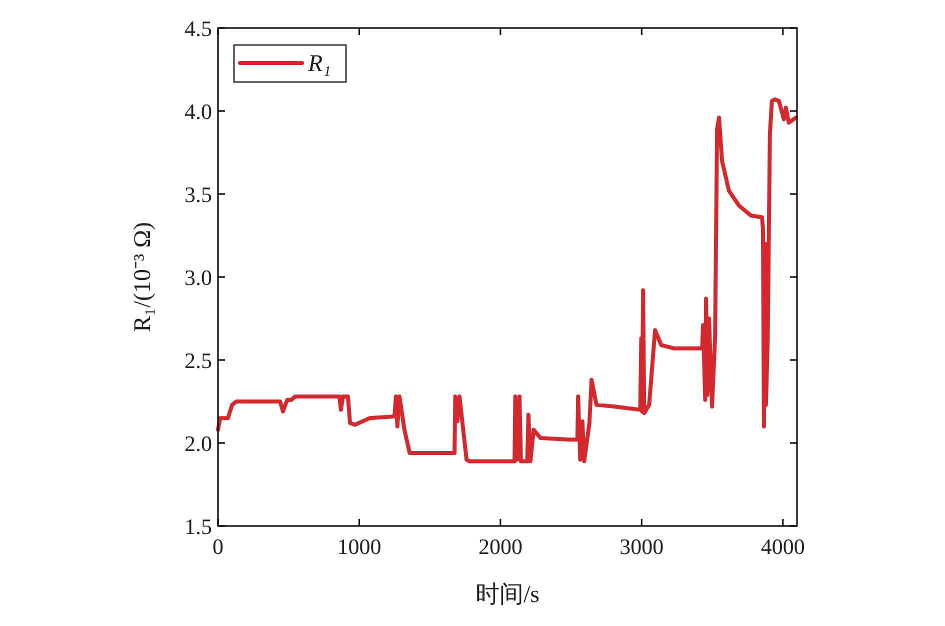 The width and height of the screenshot is (945, 626). I want to click on y-tick-label: 1.5, so click(198, 526).